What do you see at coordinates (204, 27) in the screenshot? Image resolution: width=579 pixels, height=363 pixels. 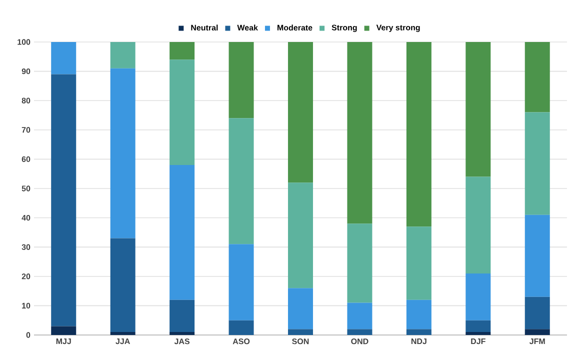 I see `legend-label: Neutral` at bounding box center [204, 27].